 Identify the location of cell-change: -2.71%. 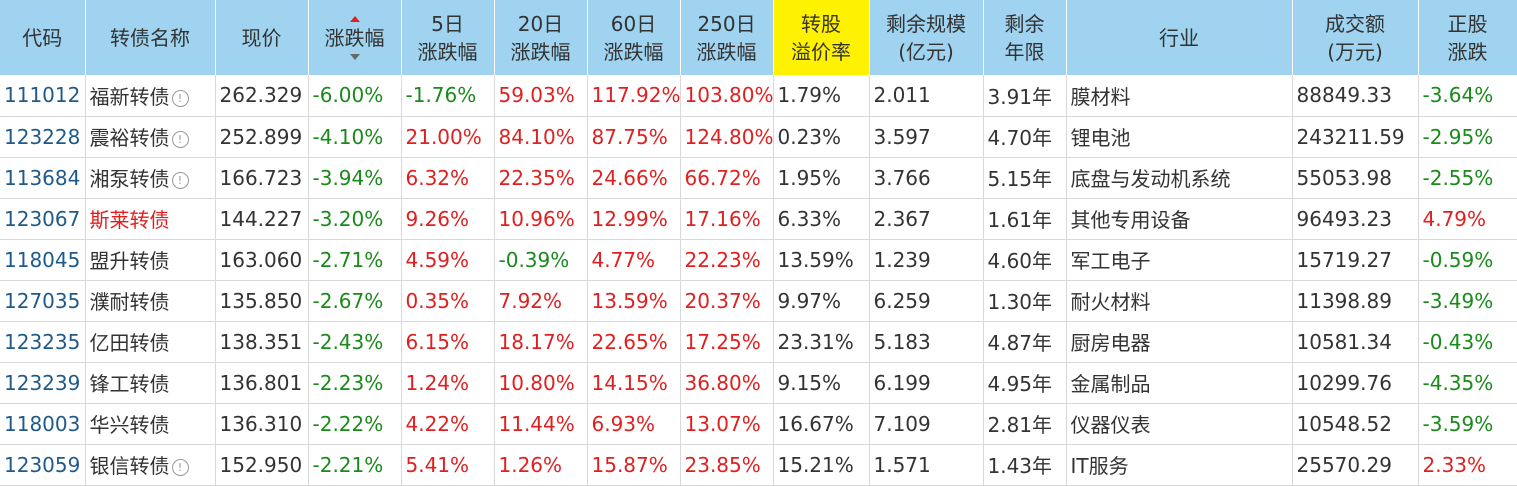
(355, 260).